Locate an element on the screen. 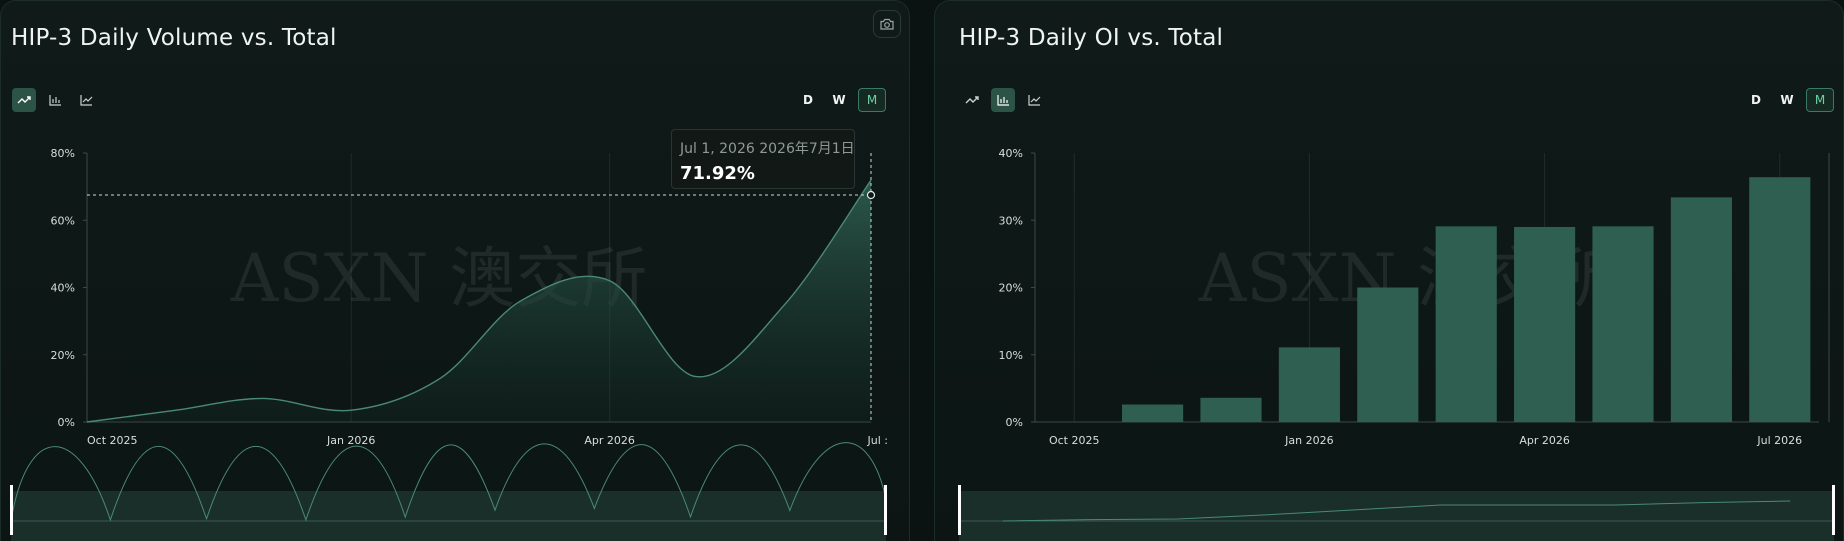  crosshair-dot is located at coordinates (871, 195).